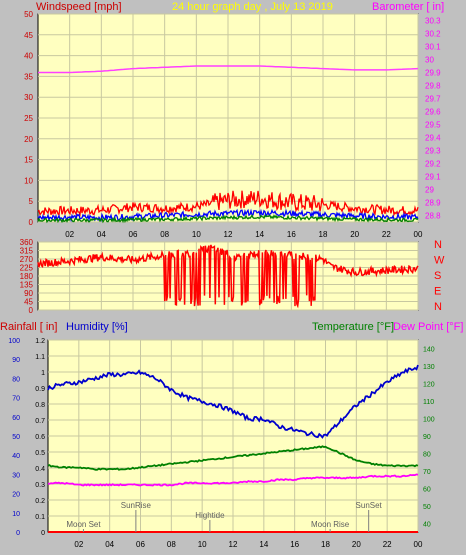 The image size is (466, 555). What do you see at coordinates (28, 35) in the screenshot?
I see `windspeed-tick-label: 45` at bounding box center [28, 35].